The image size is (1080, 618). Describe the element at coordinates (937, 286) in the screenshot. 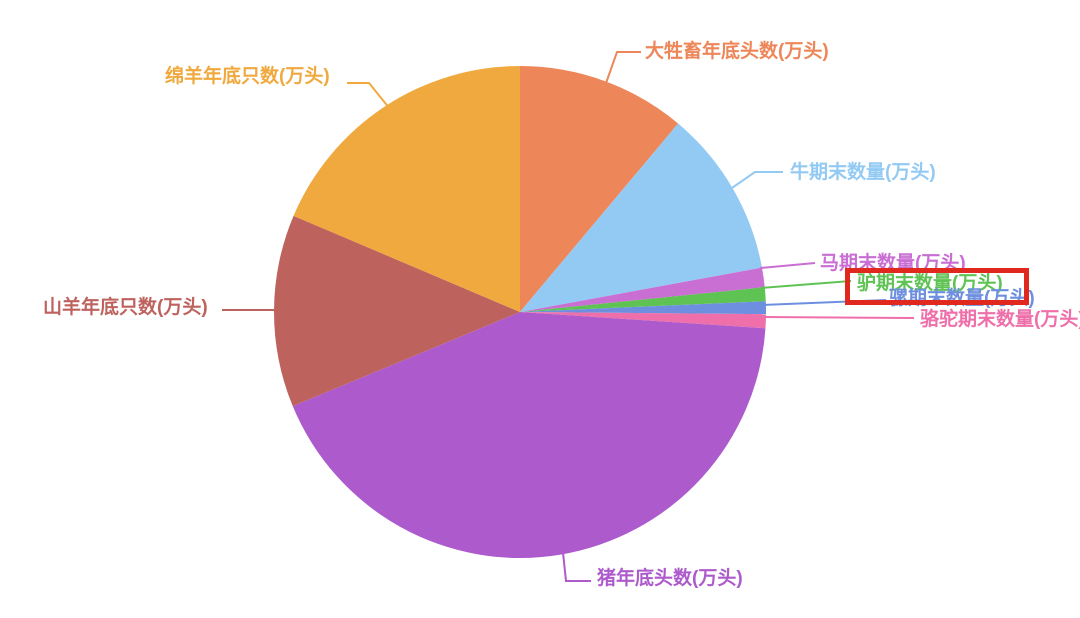

I see `highlight-red-box` at that location.